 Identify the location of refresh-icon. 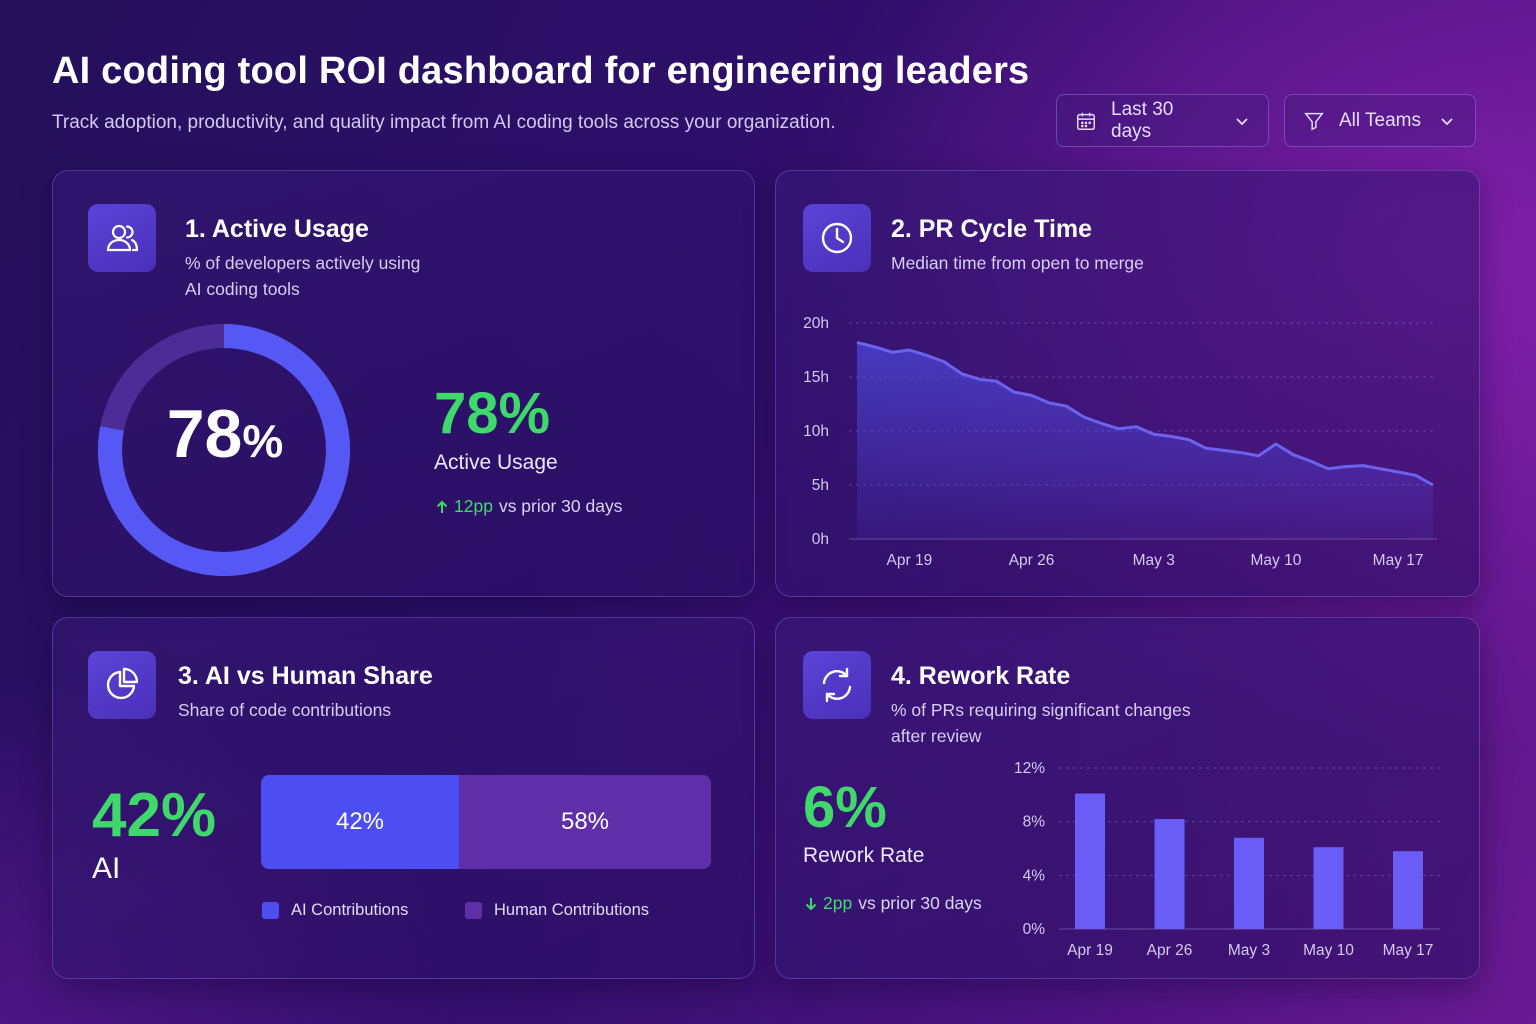
(837, 685).